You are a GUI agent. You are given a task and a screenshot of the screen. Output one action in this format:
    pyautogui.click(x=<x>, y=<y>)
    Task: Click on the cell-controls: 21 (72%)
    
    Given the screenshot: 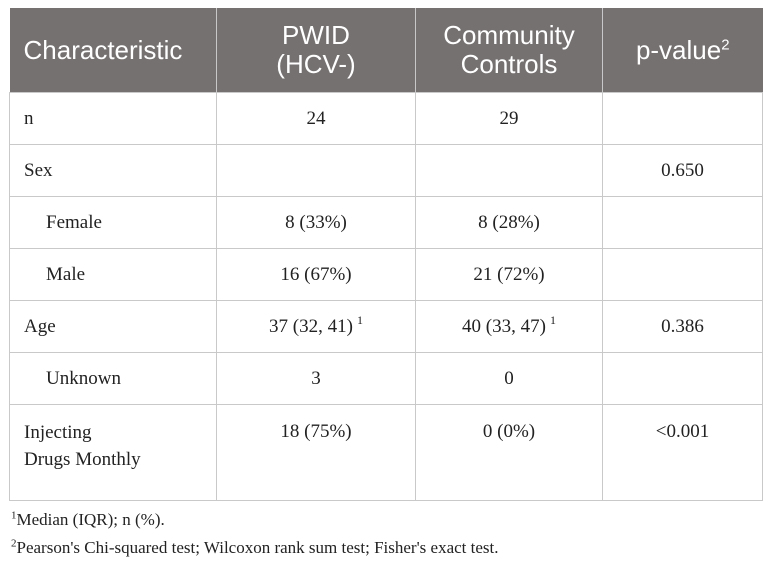 What is the action you would take?
    pyautogui.click(x=509, y=274)
    